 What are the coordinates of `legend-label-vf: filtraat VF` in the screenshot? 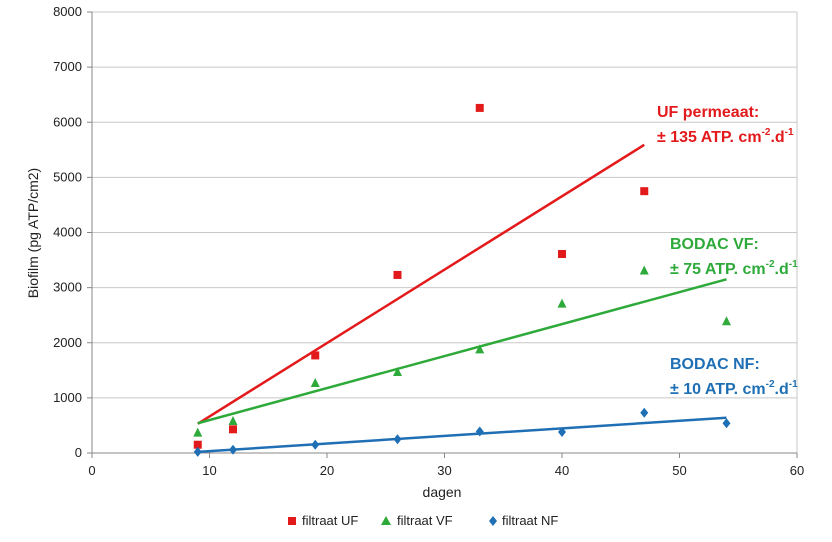 It's located at (425, 520).